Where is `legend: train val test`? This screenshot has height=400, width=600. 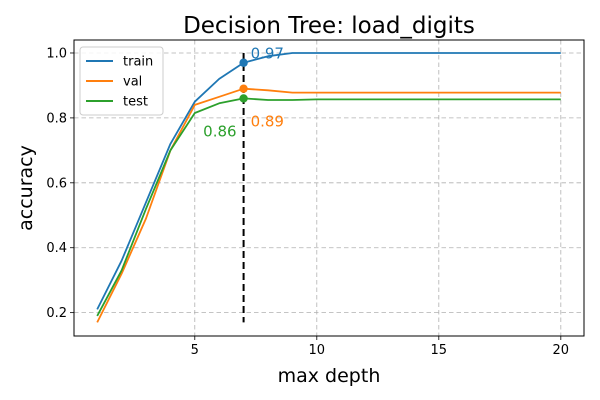
legend: train val test is located at coordinates (121, 81).